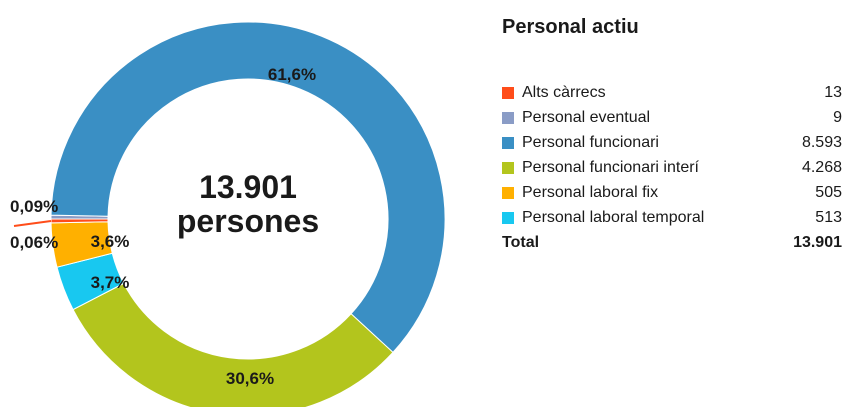  I want to click on legend-value: 9, so click(837, 117).